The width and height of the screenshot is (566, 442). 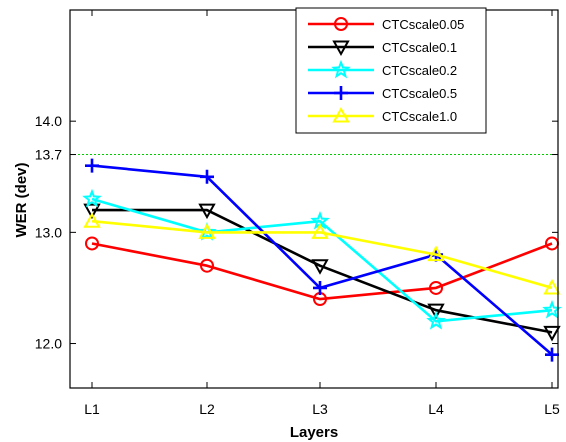 I want to click on legend-label: CTCscale0.1, so click(x=419, y=47).